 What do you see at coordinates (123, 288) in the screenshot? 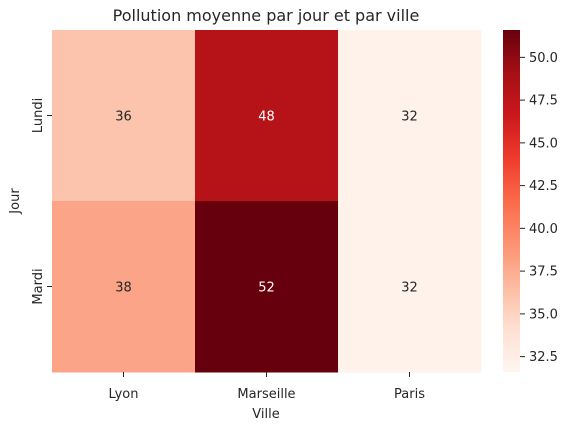
I see `cell-value-label: 38` at bounding box center [123, 288].